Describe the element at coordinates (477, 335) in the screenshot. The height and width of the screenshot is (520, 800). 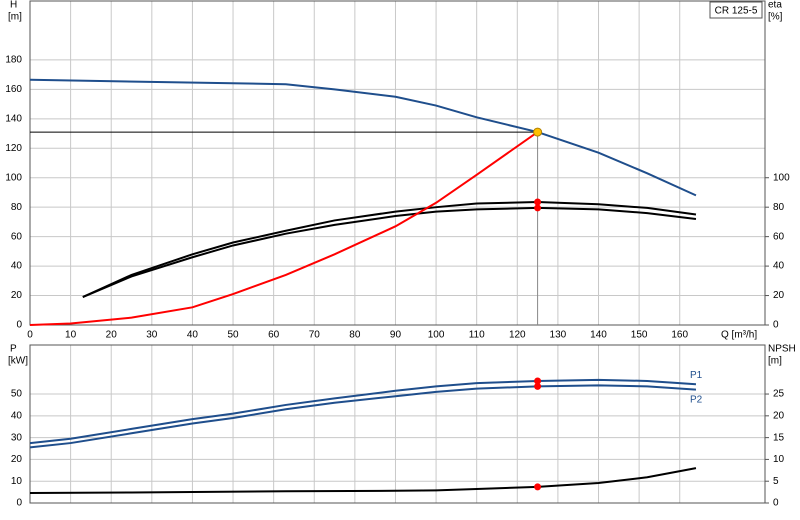
I see `x-tick-label: 110` at that location.